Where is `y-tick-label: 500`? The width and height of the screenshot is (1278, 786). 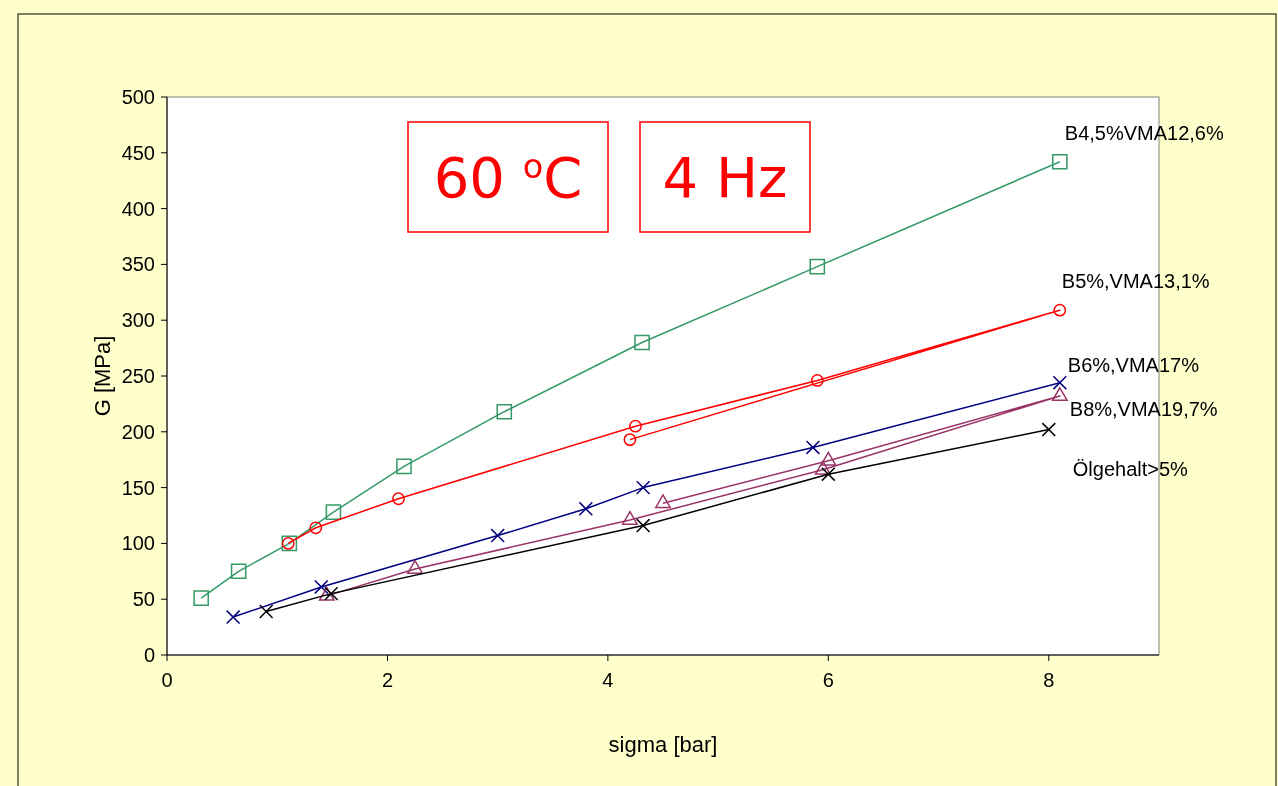
y-tick-label: 500 is located at coordinates (138, 97).